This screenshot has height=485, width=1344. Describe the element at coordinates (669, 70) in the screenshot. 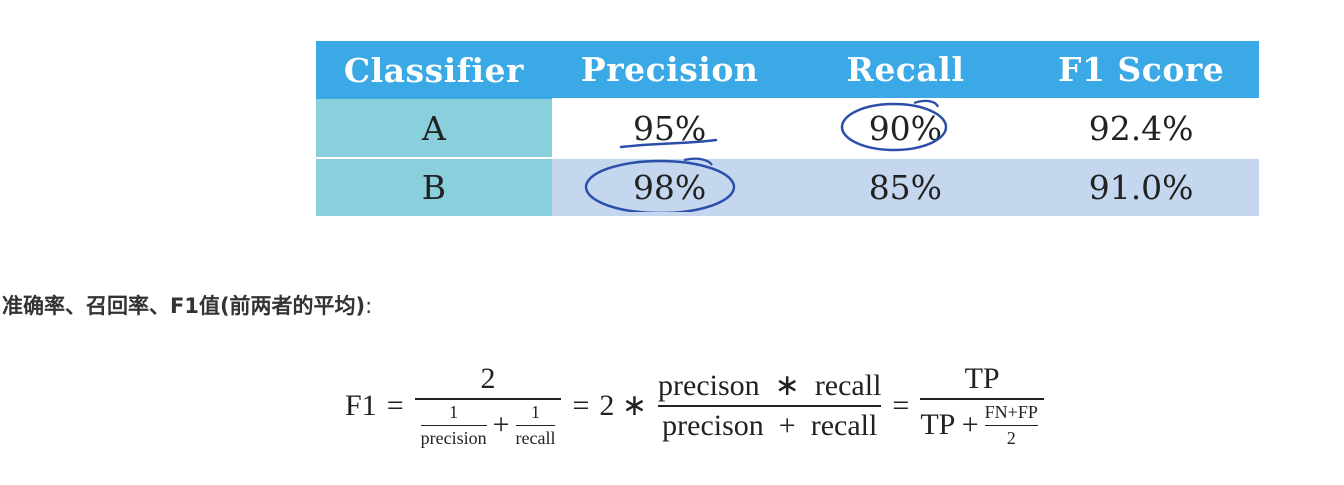

I see `header-precision: Precision` at that location.